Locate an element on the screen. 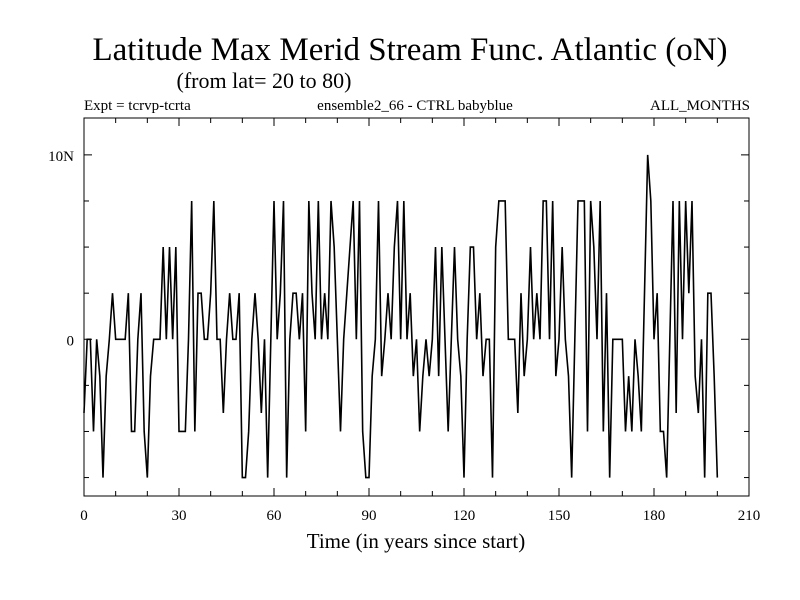  y-tick-label: 0 is located at coordinates (71, 341).